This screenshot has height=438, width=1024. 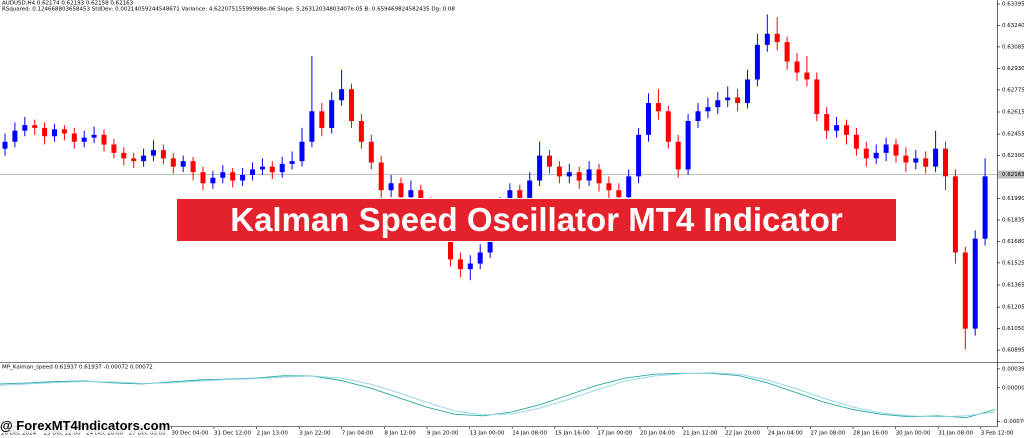 What do you see at coordinates (1013, 351) in the screenshot?
I see `y-tick-label: 0.60895` at bounding box center [1013, 351].